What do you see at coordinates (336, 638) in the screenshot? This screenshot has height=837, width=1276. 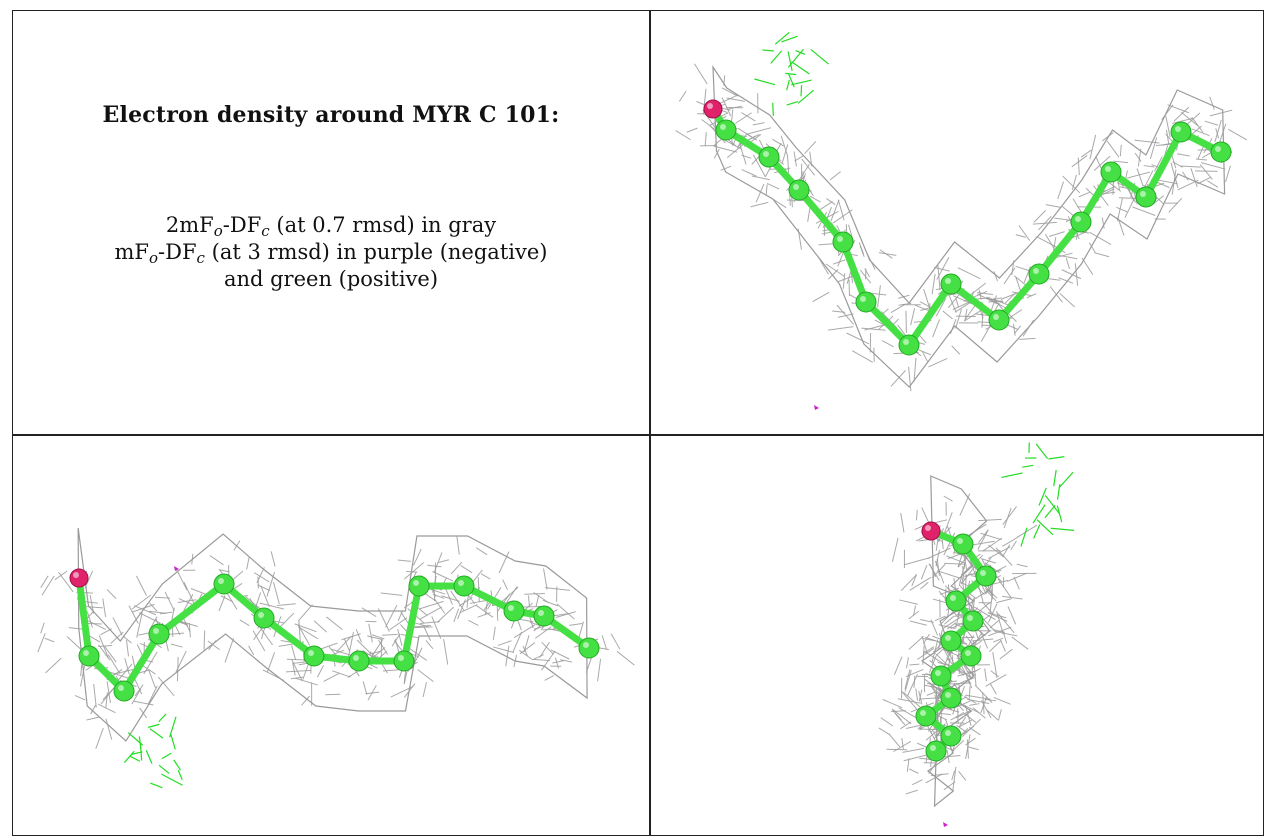 I see `mesh-2fofc` at bounding box center [336, 638].